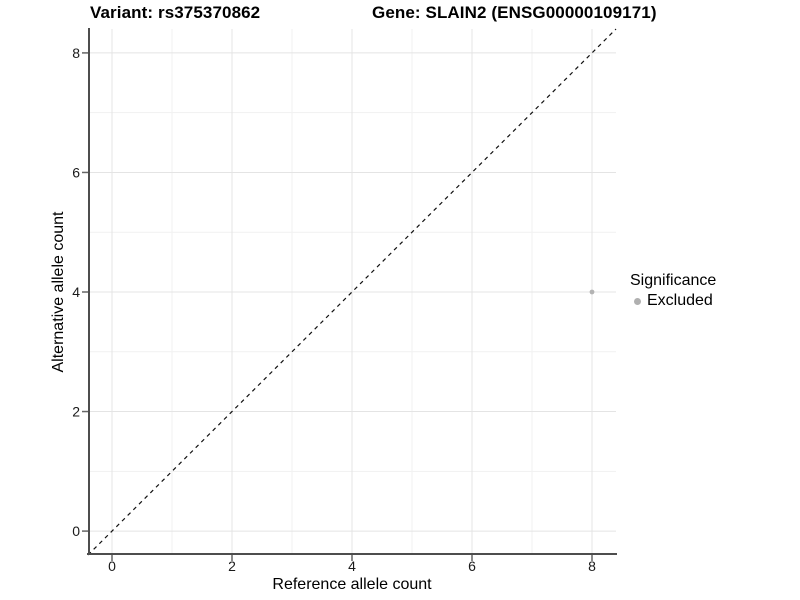 This screenshot has height=600, width=800. I want to click on y-tick-label: 6, so click(76, 172).